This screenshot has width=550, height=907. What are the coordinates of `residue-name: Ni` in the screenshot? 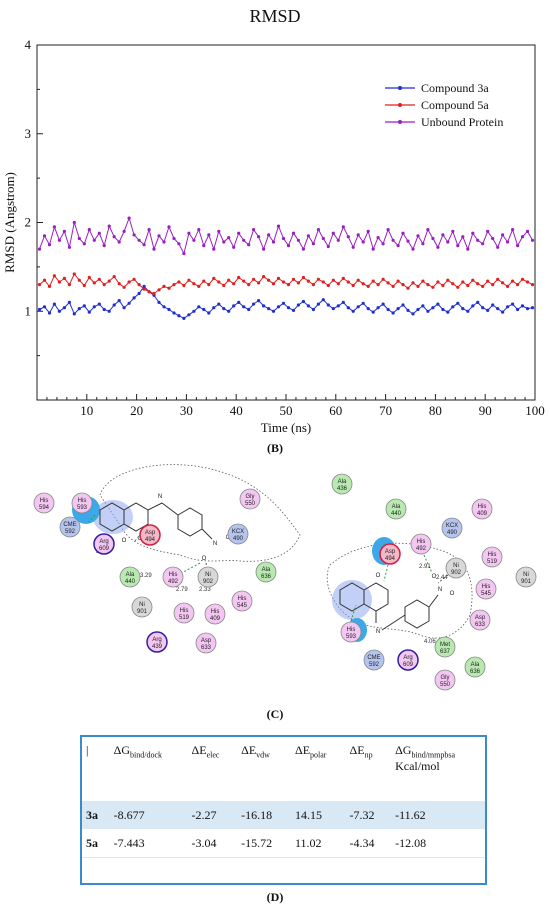 It's located at (142, 605).